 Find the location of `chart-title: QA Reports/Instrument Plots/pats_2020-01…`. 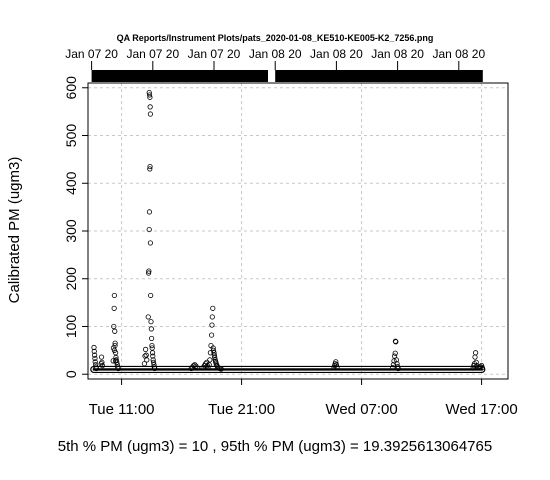

chart-title: QA Reports/Instrument Plots/pats_2020-01… is located at coordinates (275, 38).